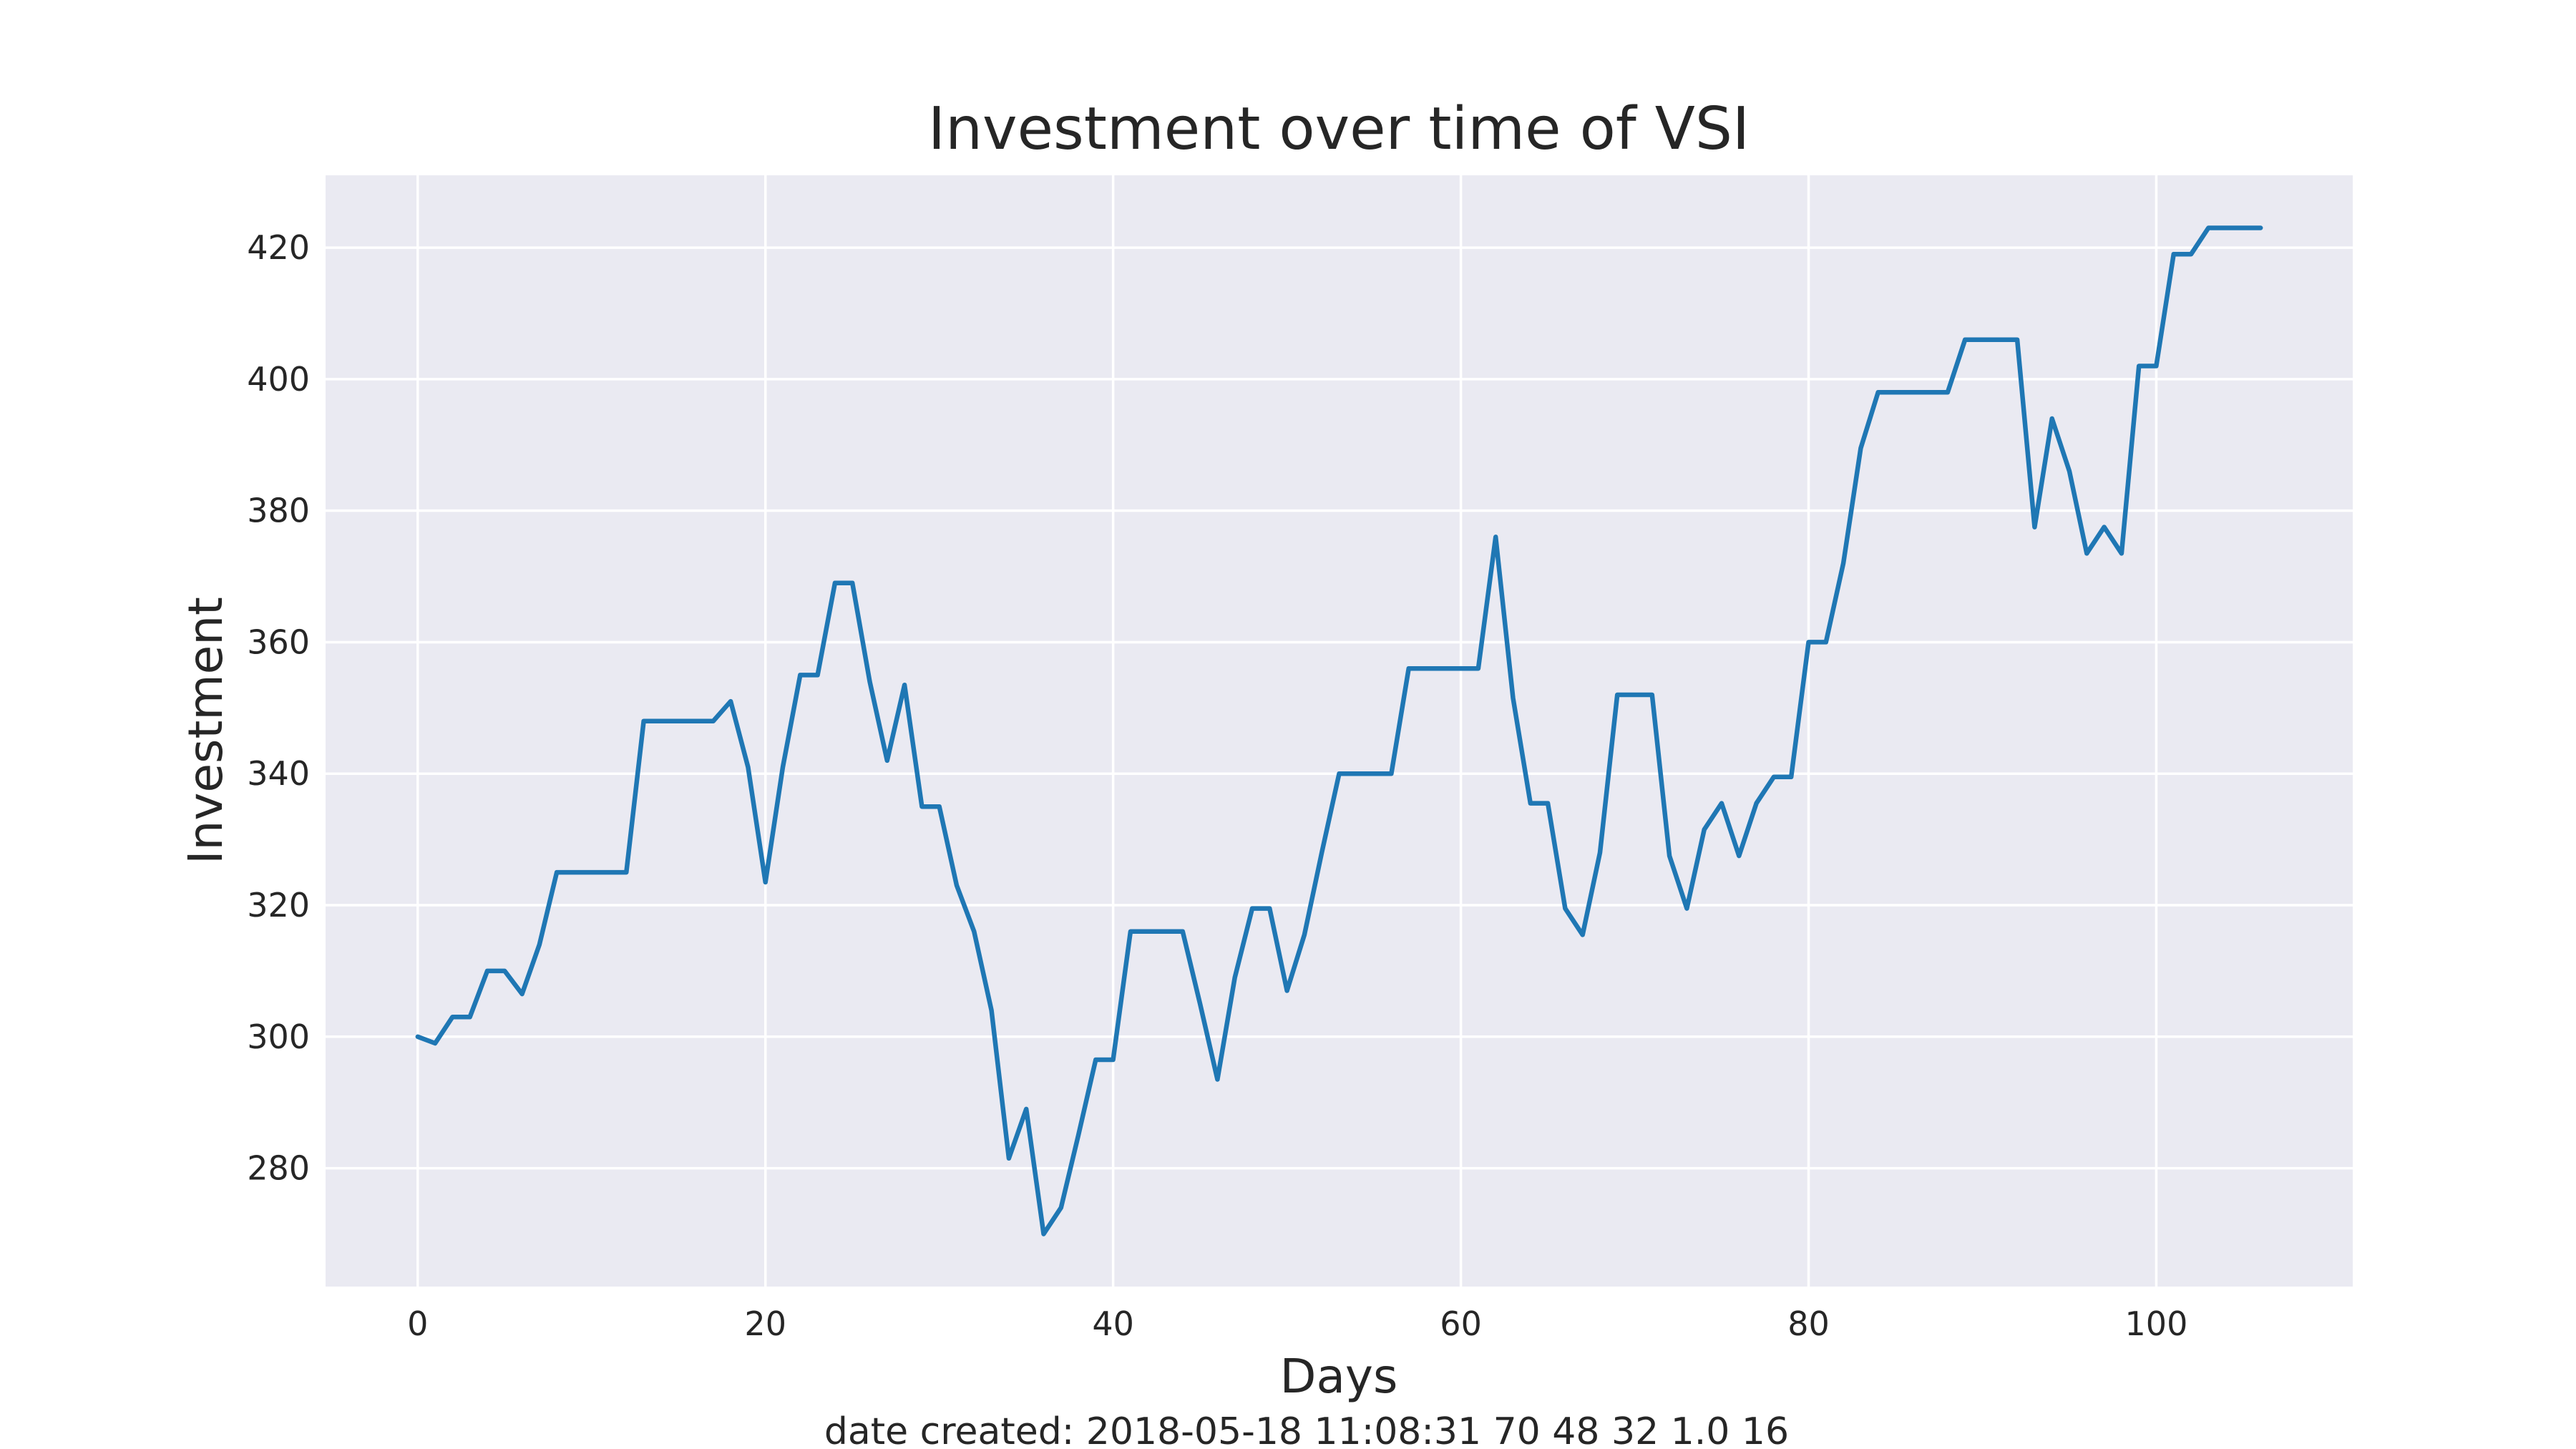 The height and width of the screenshot is (1449, 2576). Describe the element at coordinates (278, 905) in the screenshot. I see `y-tick-label: 320` at that location.